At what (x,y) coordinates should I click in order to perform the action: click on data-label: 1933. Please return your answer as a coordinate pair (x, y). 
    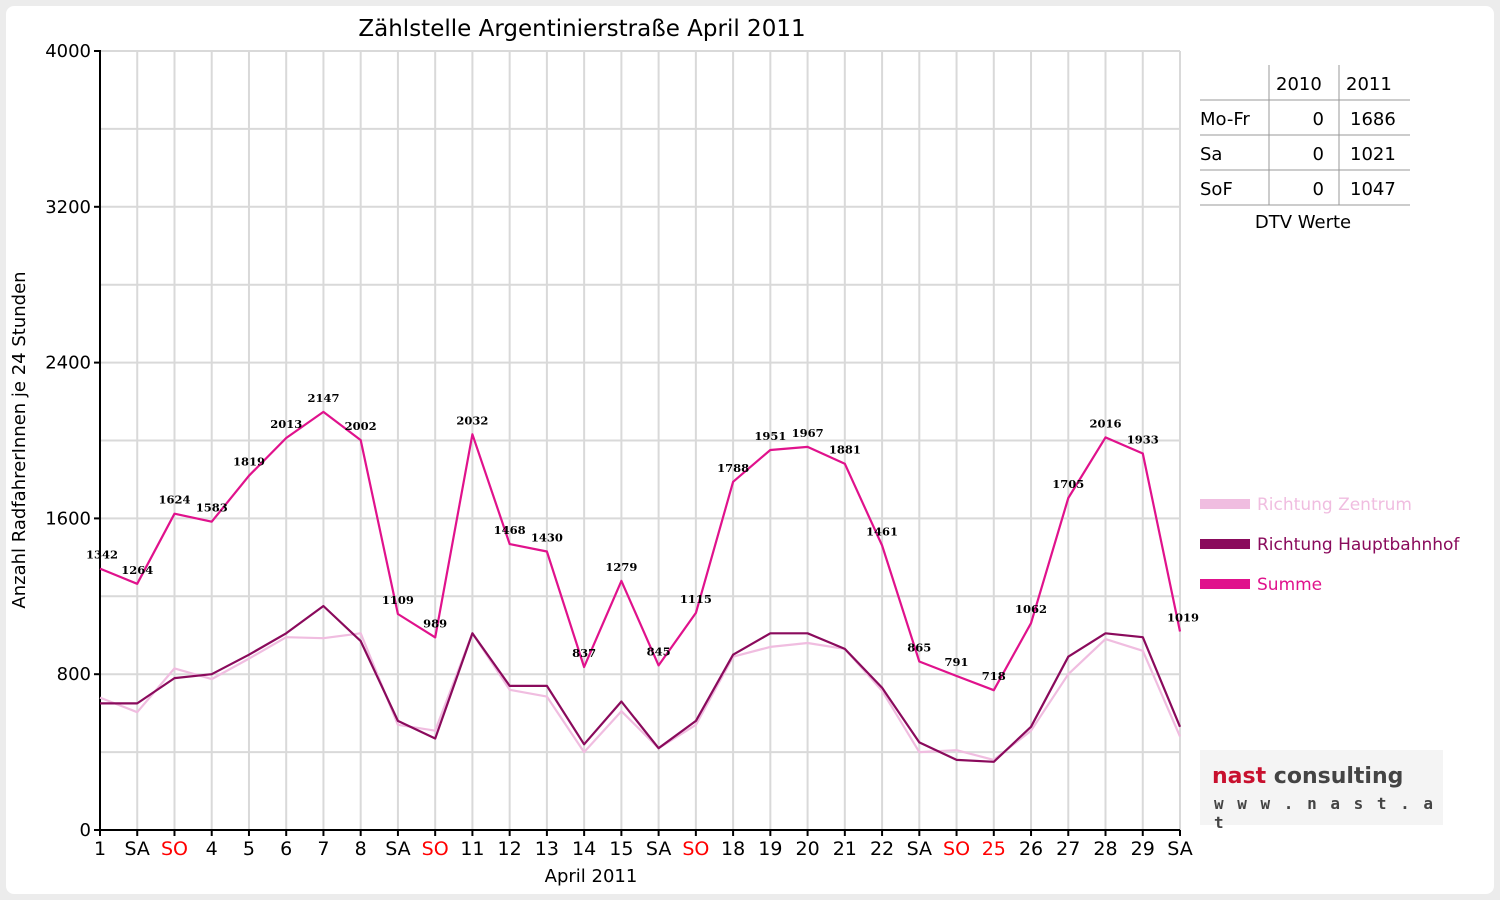
    Looking at the image, I should click on (1143, 440).